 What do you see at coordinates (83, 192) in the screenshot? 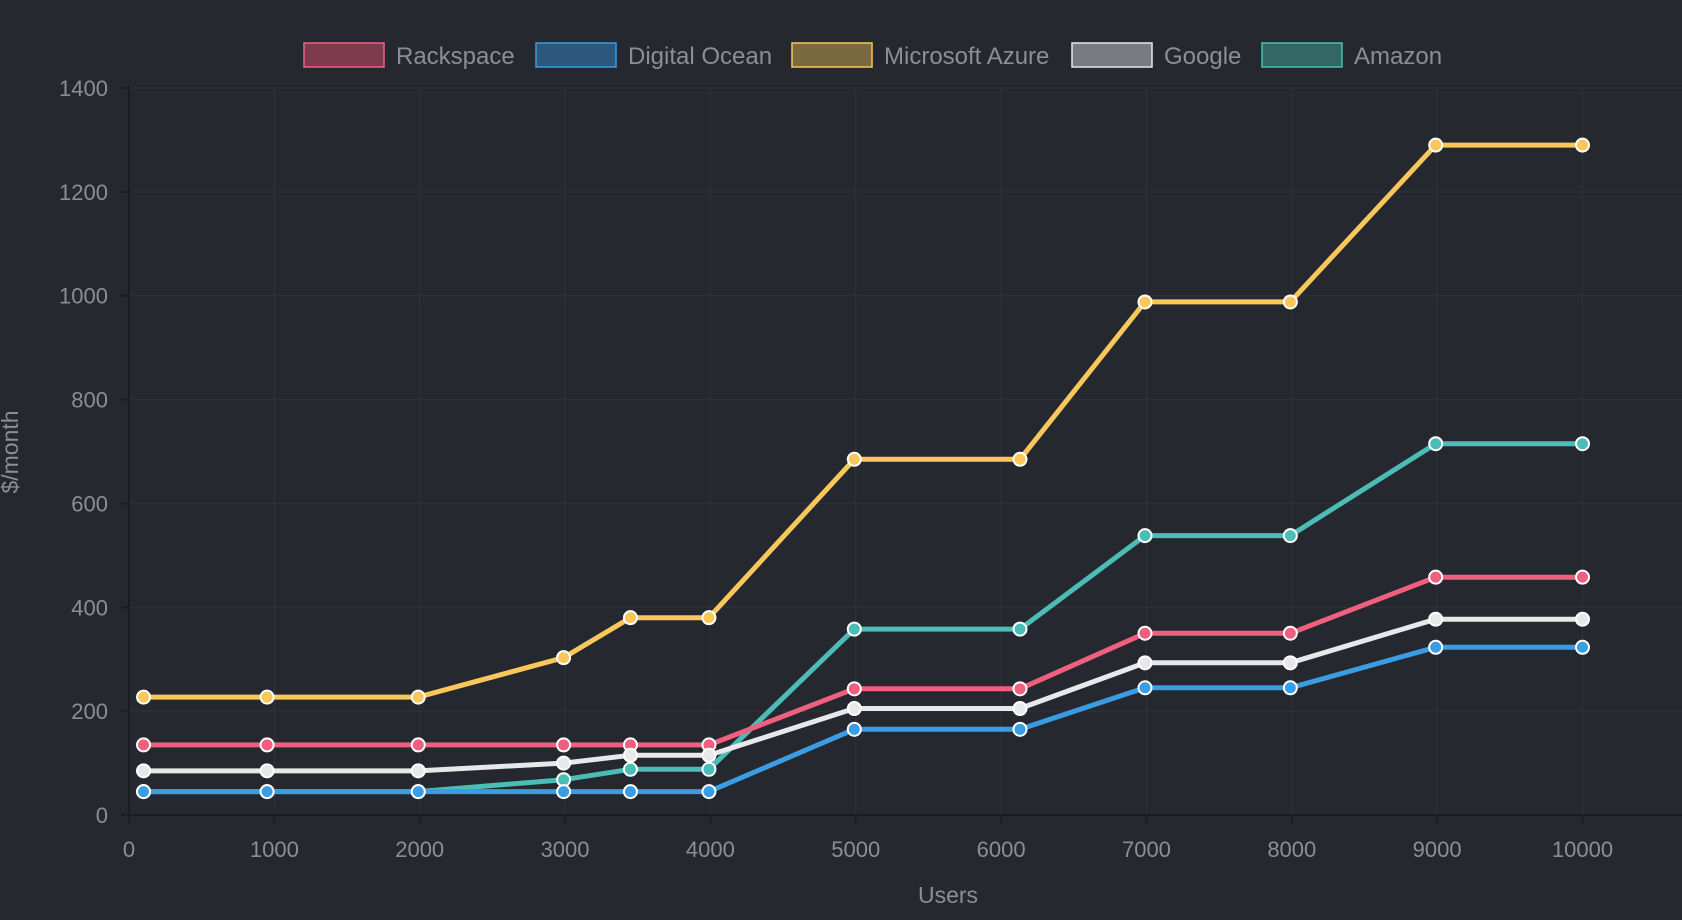
I see `y-tick-label: 1200` at bounding box center [83, 192].